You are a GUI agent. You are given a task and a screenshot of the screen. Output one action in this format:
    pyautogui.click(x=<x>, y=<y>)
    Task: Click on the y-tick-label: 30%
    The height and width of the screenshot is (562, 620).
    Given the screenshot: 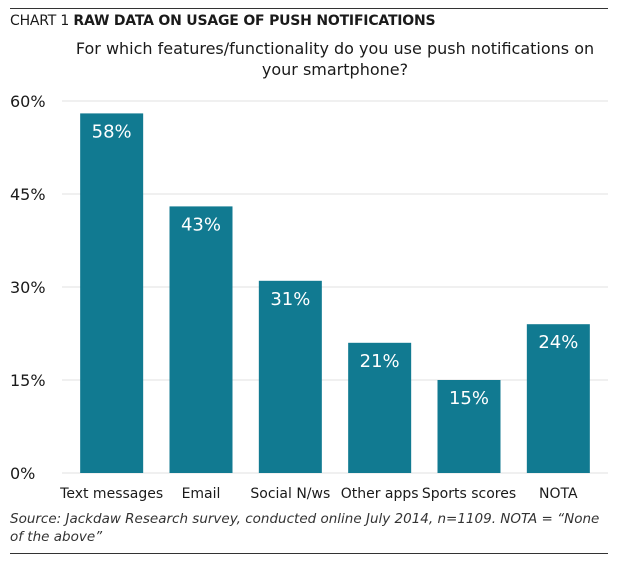 What is the action you would take?
    pyautogui.click(x=28, y=287)
    